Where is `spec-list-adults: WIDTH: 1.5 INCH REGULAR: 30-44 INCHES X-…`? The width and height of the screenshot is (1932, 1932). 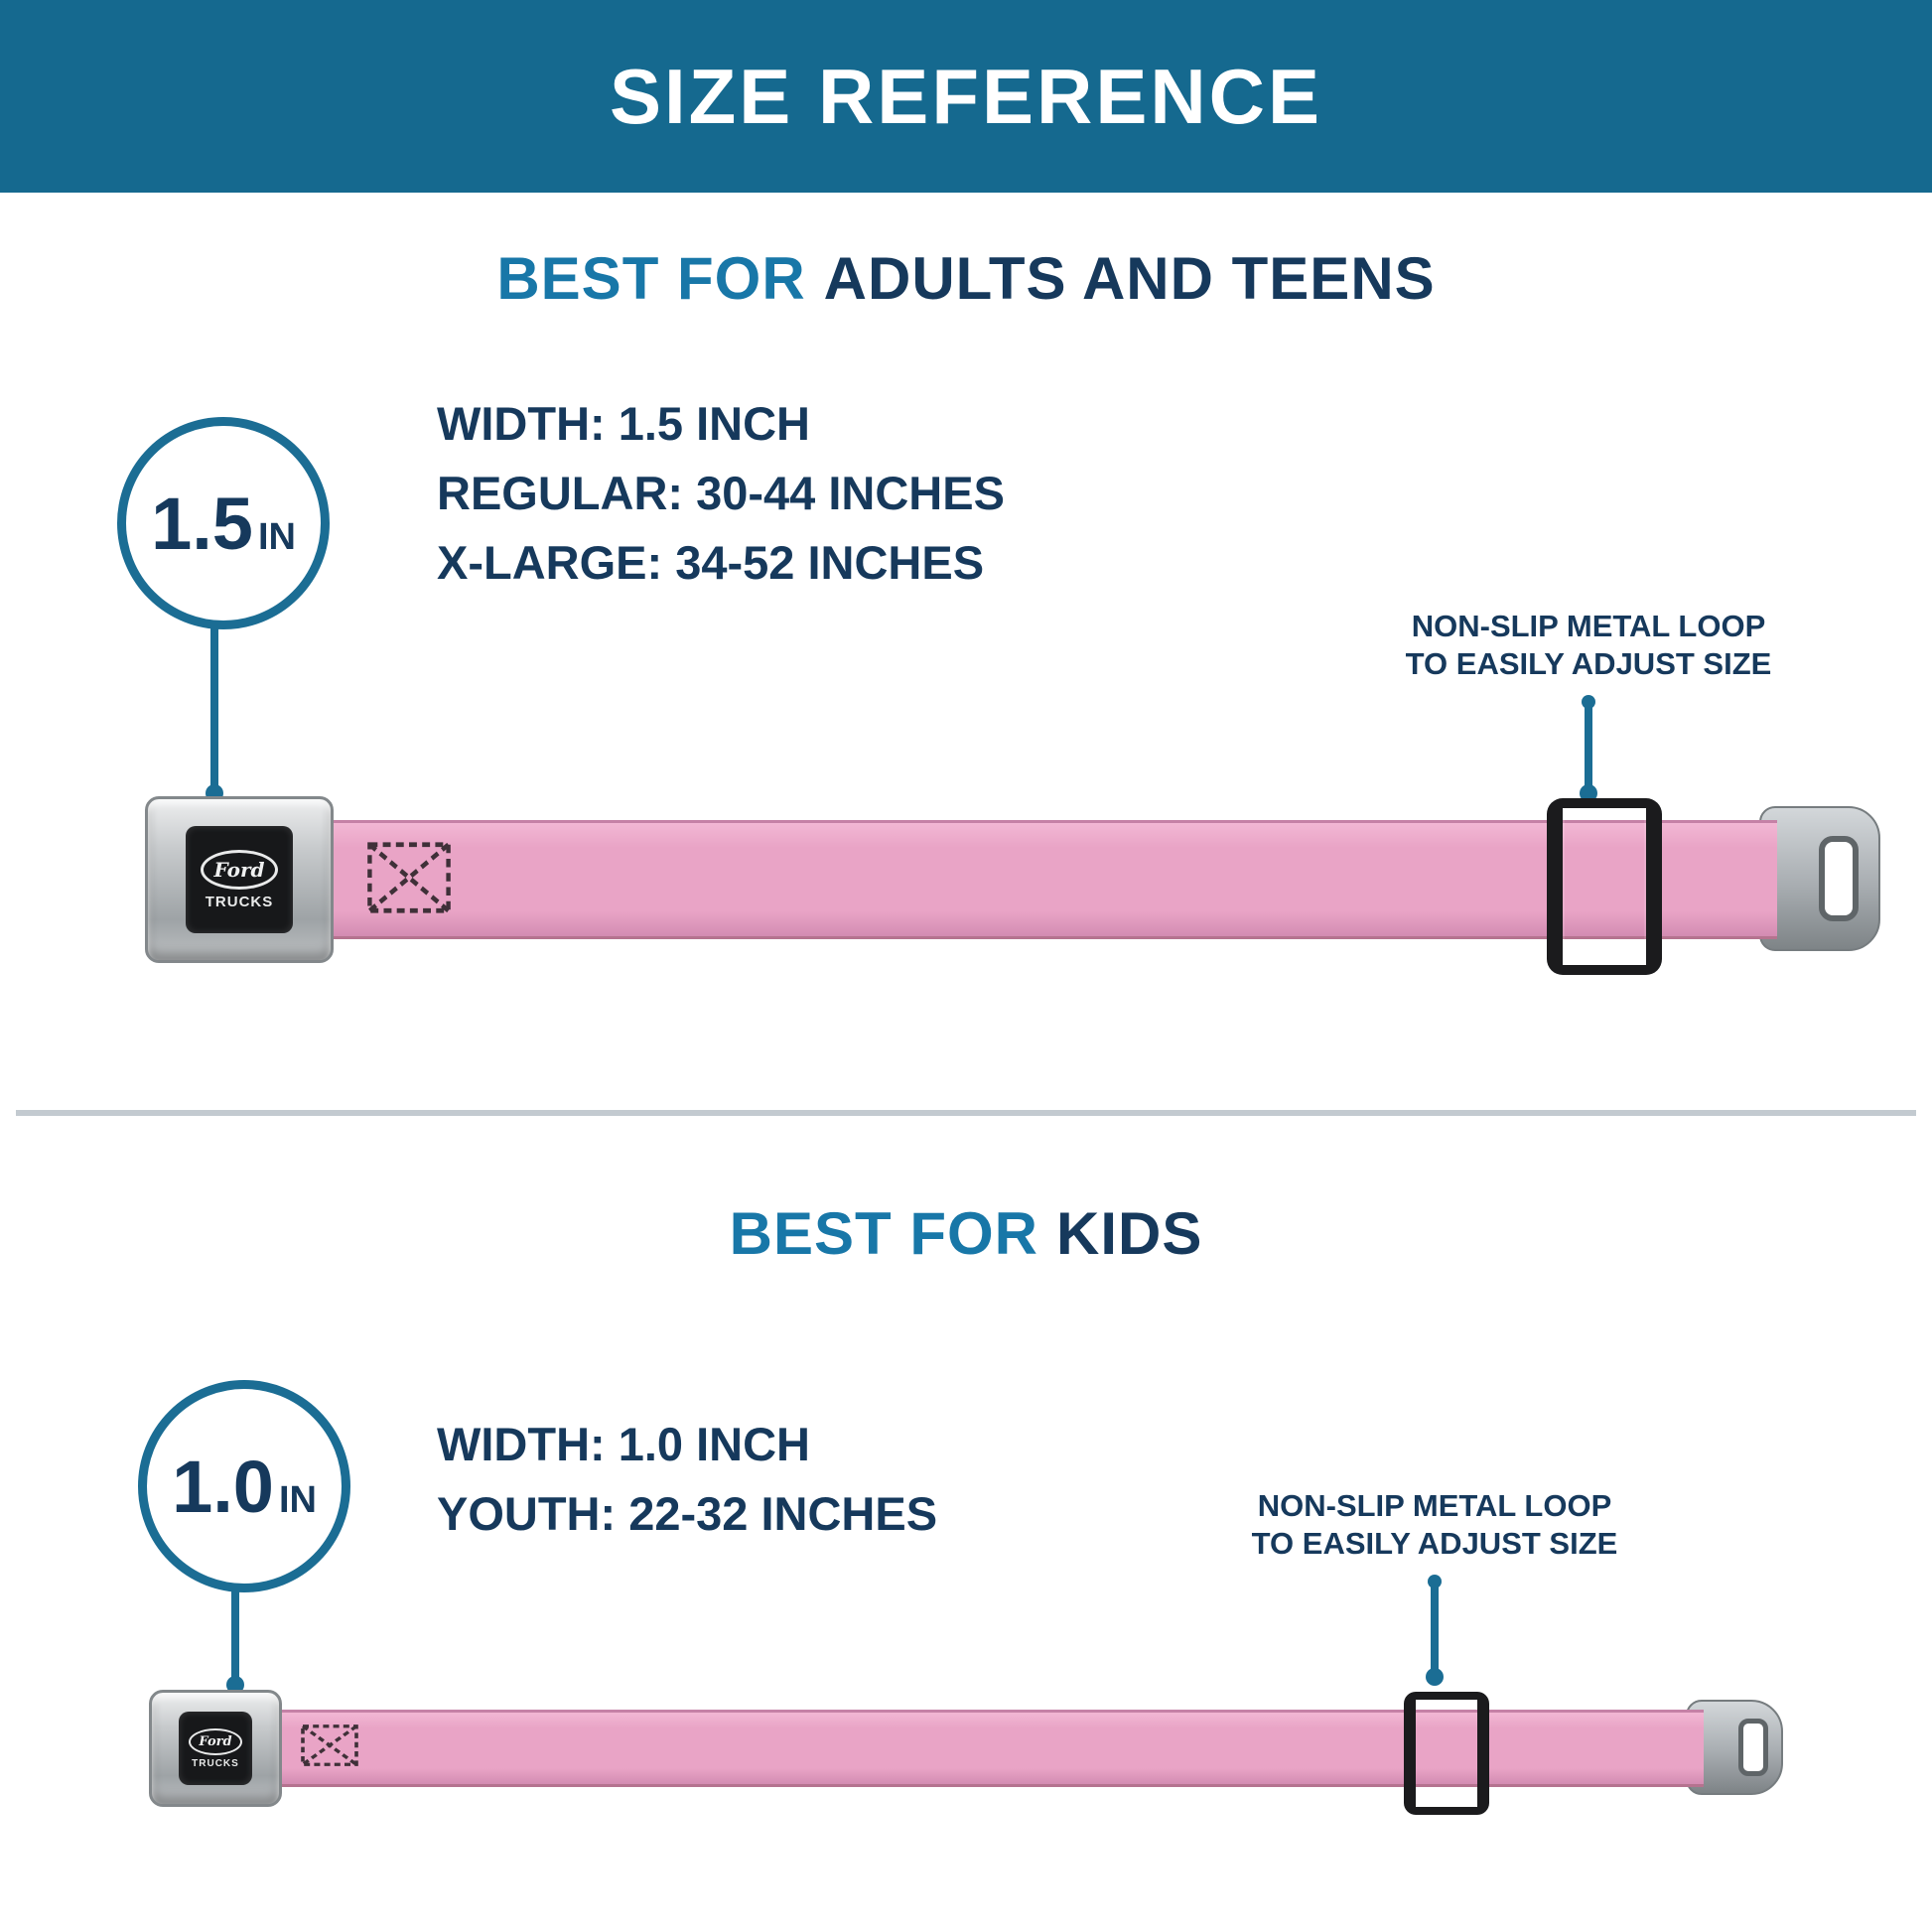 spec-list-adults: WIDTH: 1.5 INCH REGULAR: 30-44 INCHES X-… is located at coordinates (721, 494).